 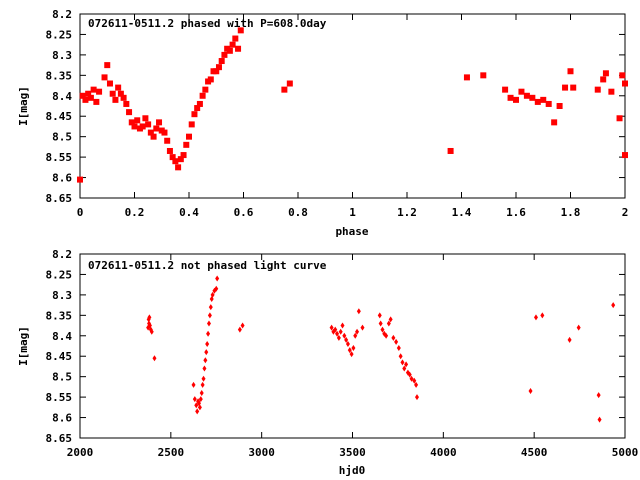 What do you see at coordinates (244, 212) in the screenshot?
I see `x-tick-label: 0.6` at bounding box center [244, 212].